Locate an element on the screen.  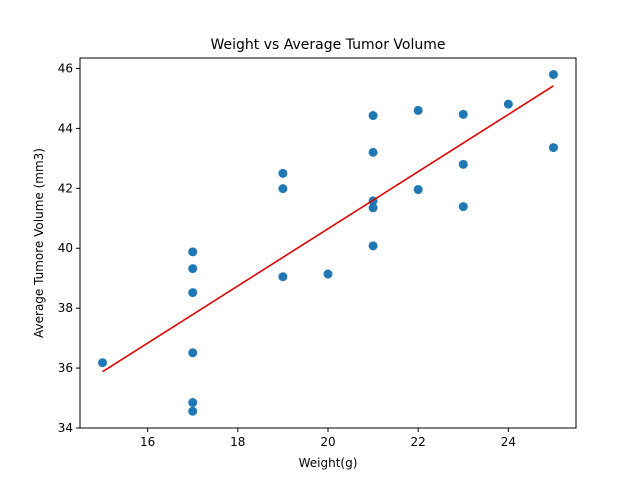
x-tick-label: 16 is located at coordinates (147, 442).